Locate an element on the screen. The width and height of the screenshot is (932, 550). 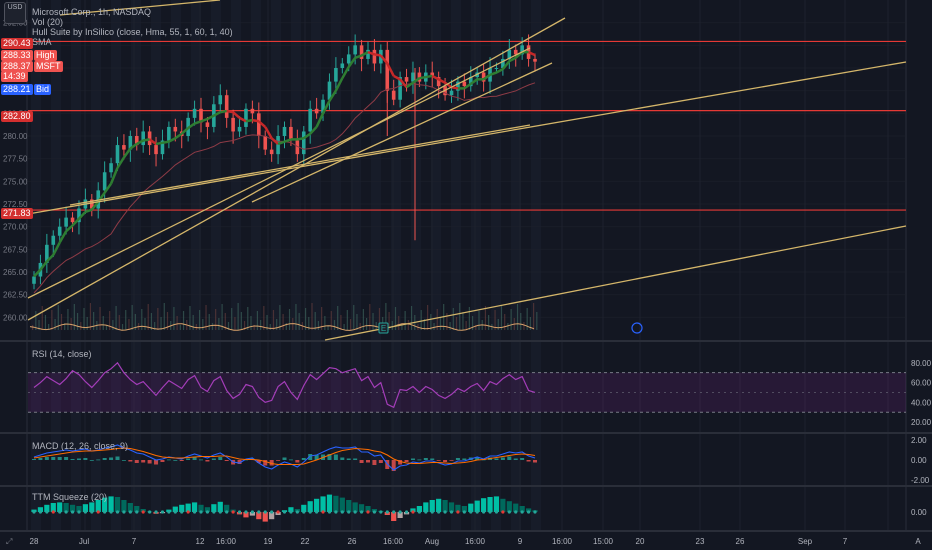
symbol-title: Microsoft Corp., 1h, NASDAQ is located at coordinates (92, 12).